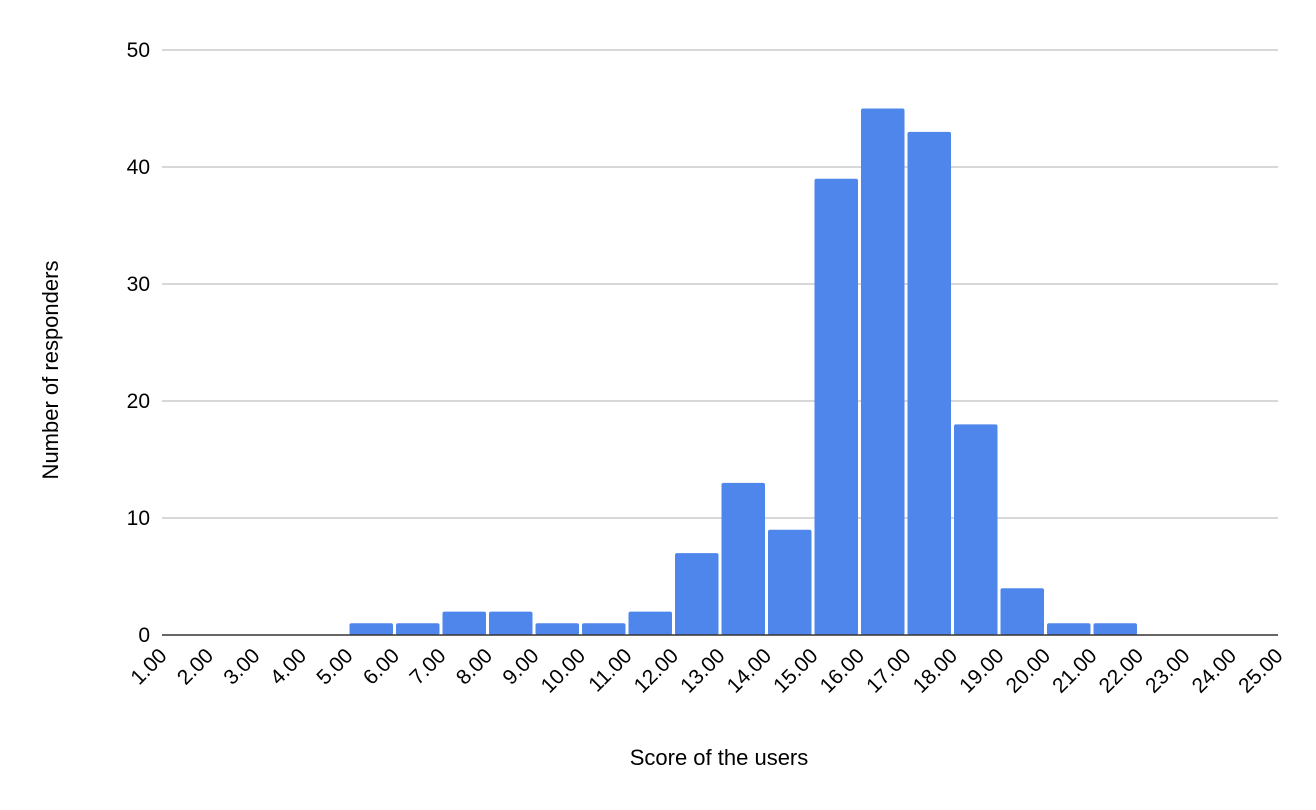  What do you see at coordinates (1260, 670) in the screenshot?
I see `x-tick-label: 25.00` at bounding box center [1260, 670].